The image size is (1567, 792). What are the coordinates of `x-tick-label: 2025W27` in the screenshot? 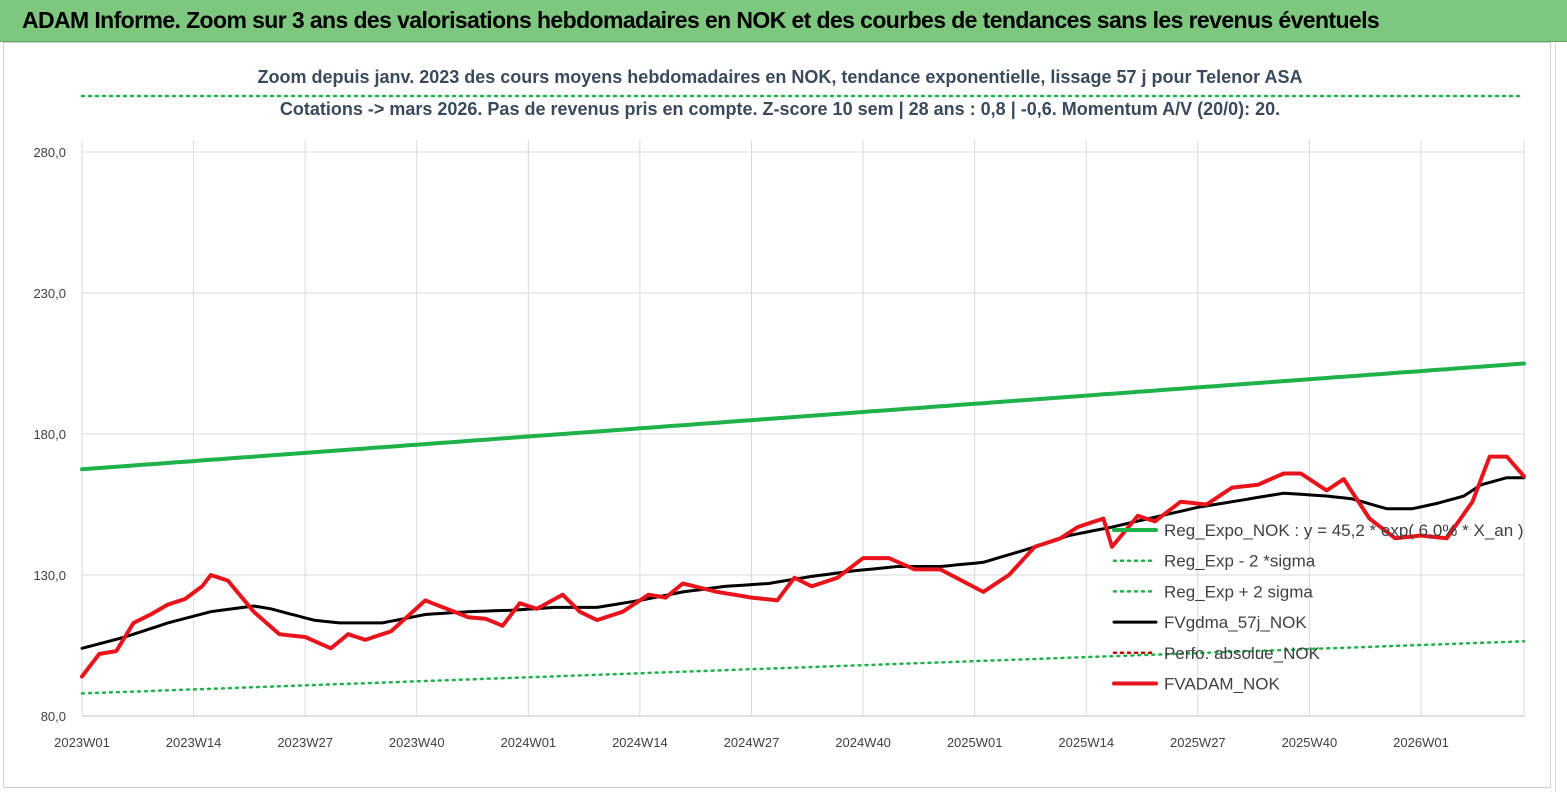 It's located at (1198, 742).